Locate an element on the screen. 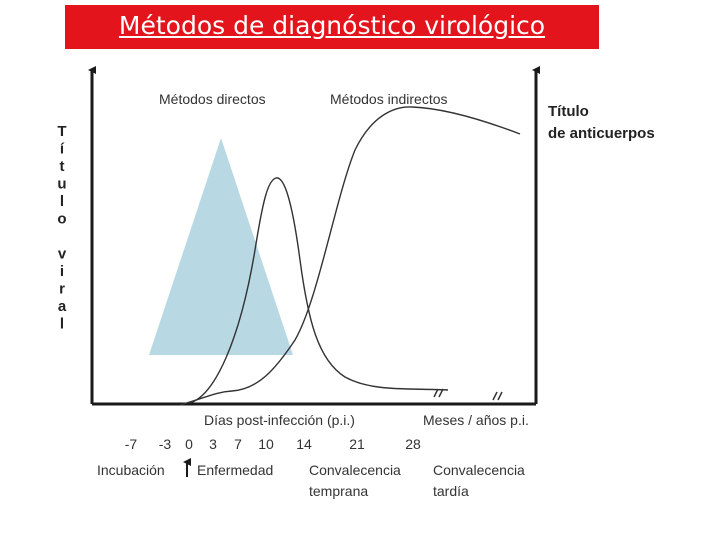 The height and width of the screenshot is (540, 720). day-tick-label: -7 is located at coordinates (131, 444).